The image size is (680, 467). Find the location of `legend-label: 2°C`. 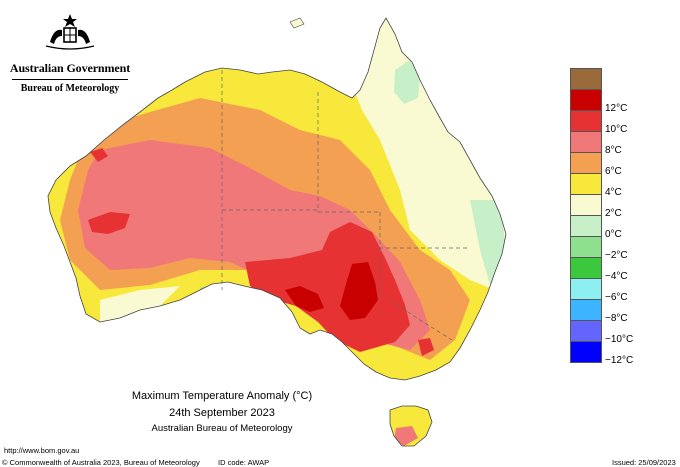

legend-label: 2°C is located at coordinates (613, 213).